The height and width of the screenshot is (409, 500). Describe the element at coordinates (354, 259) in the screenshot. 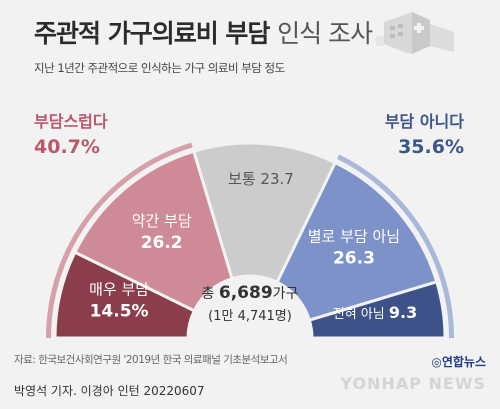

I see `slice-4-value: 26.3` at that location.